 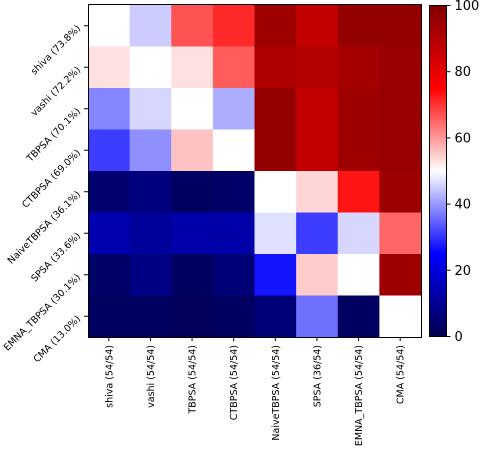 What do you see at coordinates (109, 376) in the screenshot?
I see `column-label: shiva (54/54)` at bounding box center [109, 376].